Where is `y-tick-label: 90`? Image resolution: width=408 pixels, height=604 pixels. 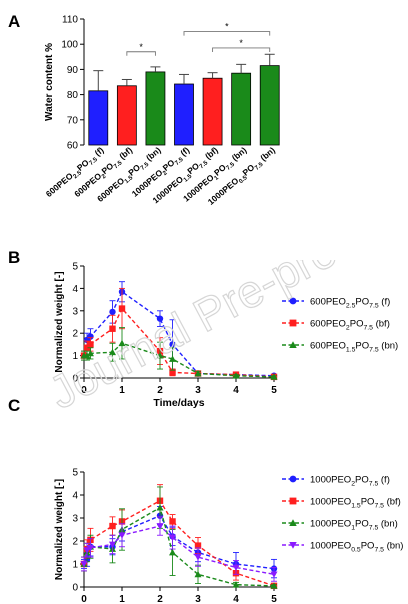 y-tick-label: 90 is located at coordinates (73, 70).